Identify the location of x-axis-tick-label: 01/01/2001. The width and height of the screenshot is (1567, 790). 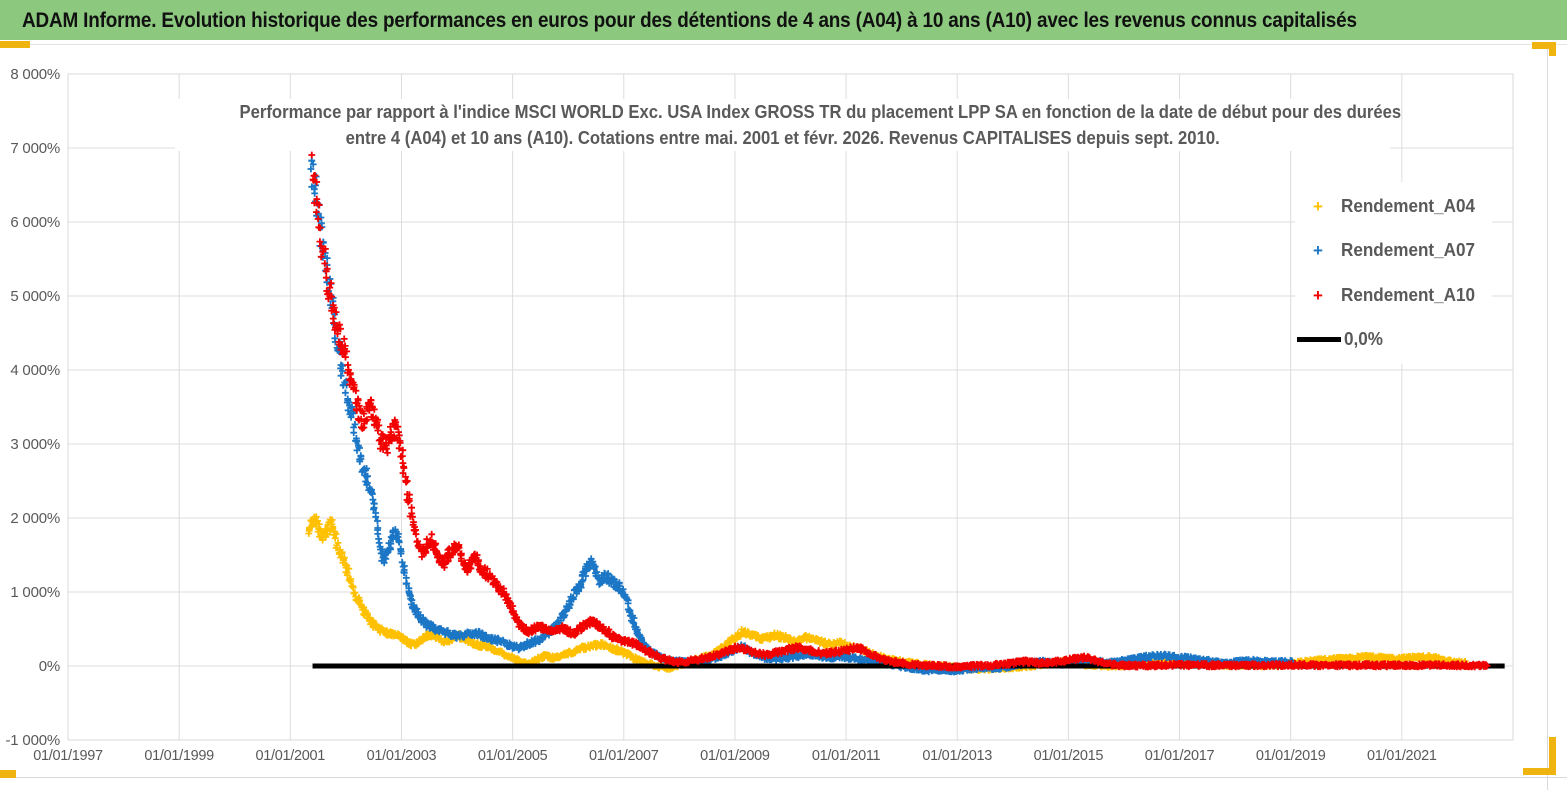
(290, 756).